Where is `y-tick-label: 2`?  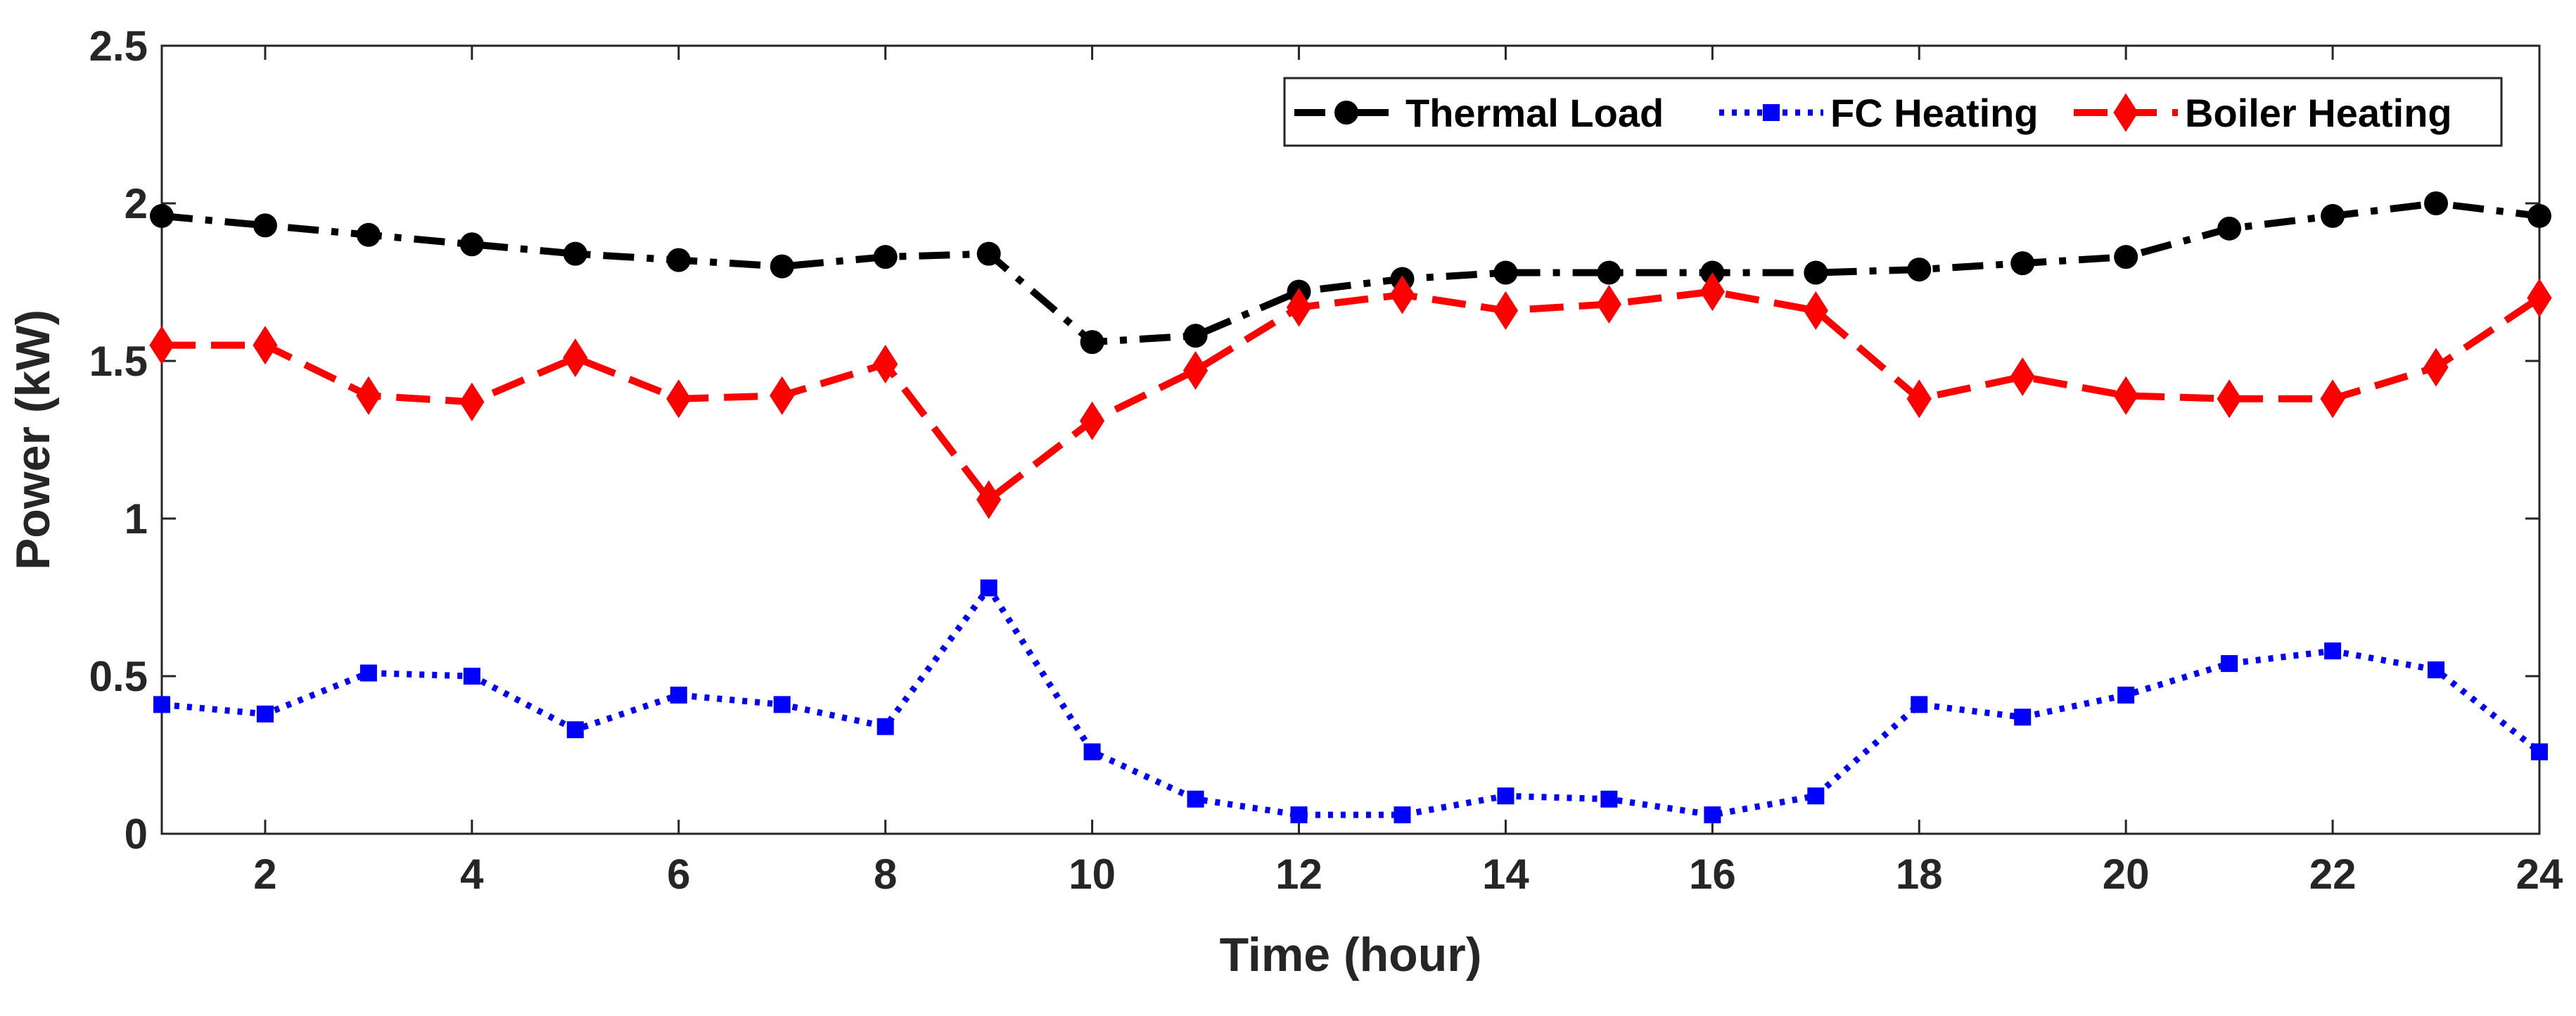
y-tick-label: 2 is located at coordinates (136, 204).